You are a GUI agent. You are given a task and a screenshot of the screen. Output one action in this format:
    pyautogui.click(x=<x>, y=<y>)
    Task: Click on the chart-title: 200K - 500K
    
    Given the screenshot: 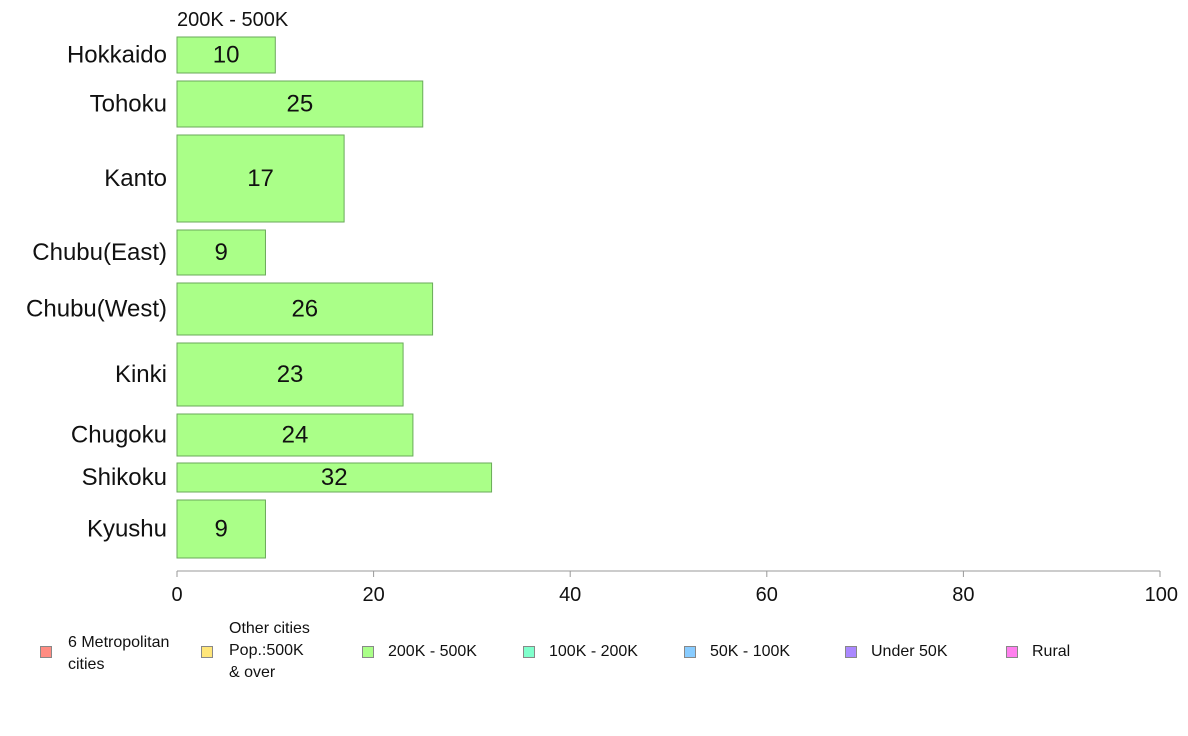 What is the action you would take?
    pyautogui.click(x=233, y=20)
    